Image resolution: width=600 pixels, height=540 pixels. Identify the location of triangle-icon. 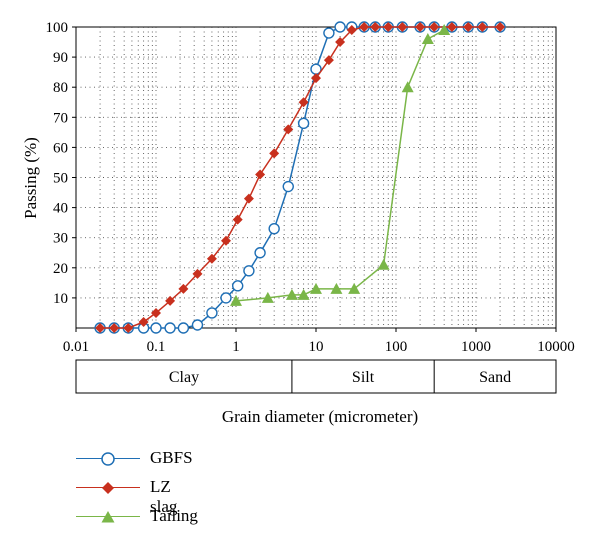
(108, 517).